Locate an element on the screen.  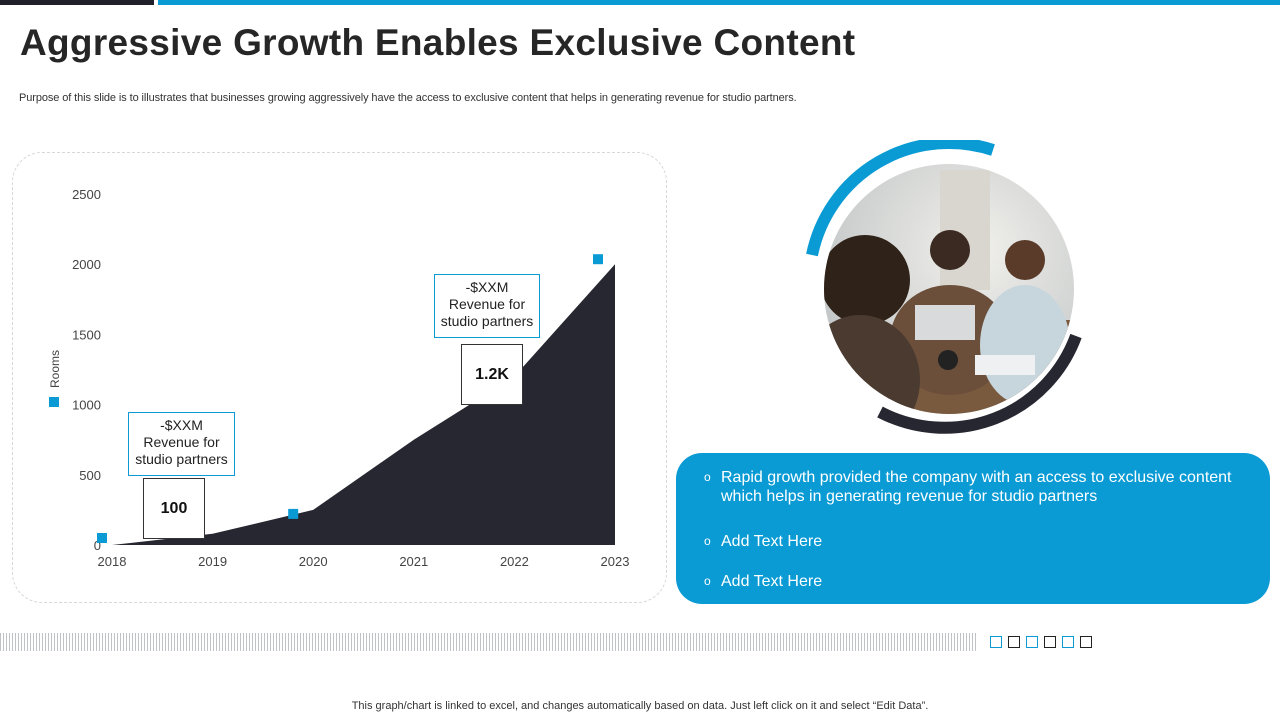
y-tick-label: 500 is located at coordinates (90, 475).